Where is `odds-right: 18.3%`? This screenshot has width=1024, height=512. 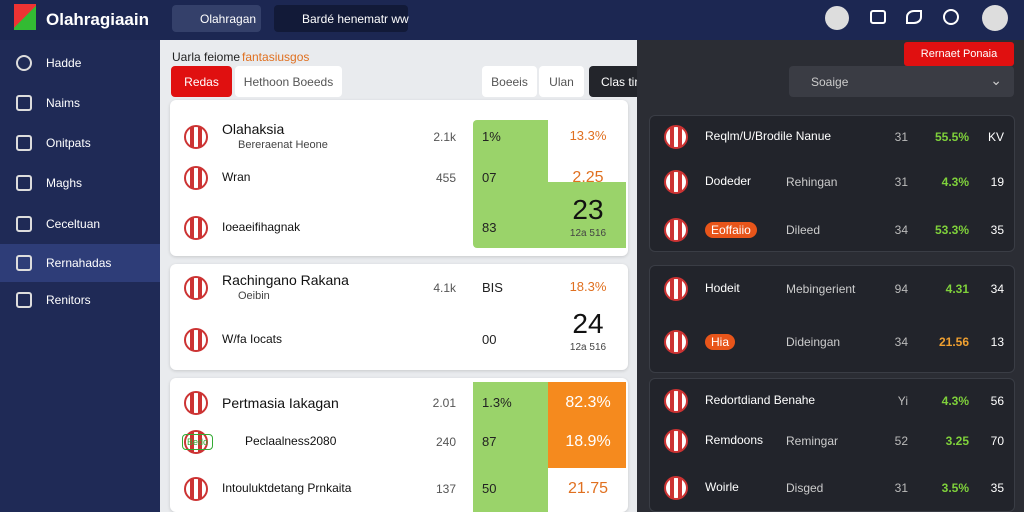
odds-right: 18.3% is located at coordinates (588, 286).